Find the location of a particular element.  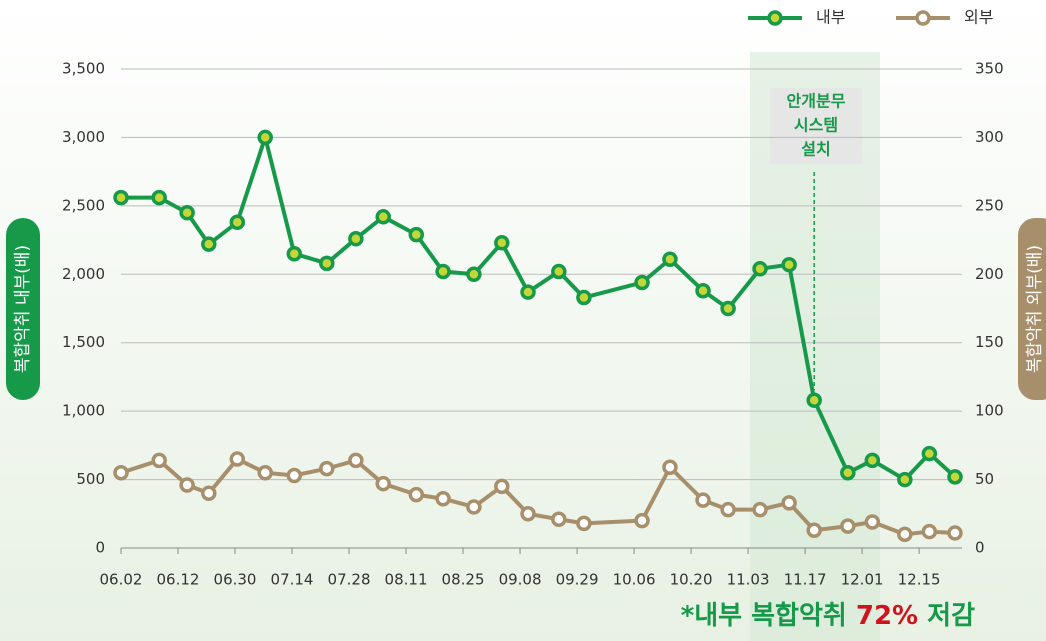

y2-axis-title: 복합악취 외부(배) is located at coordinates (1035, 309).